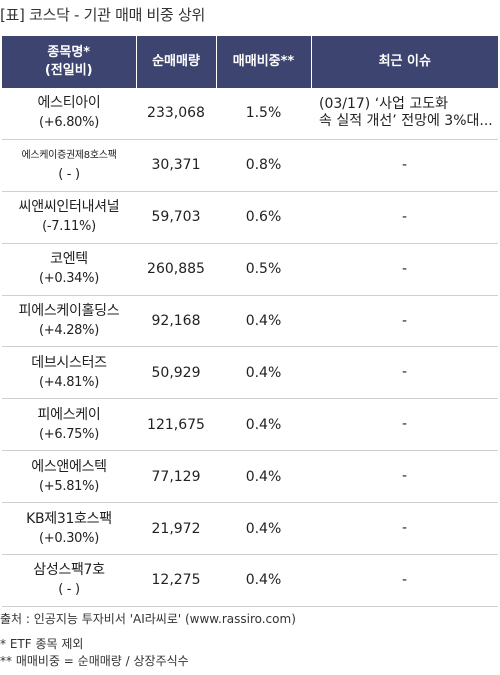 This screenshot has width=500, height=675. I want to click on net-volume: 21,972, so click(176, 529).